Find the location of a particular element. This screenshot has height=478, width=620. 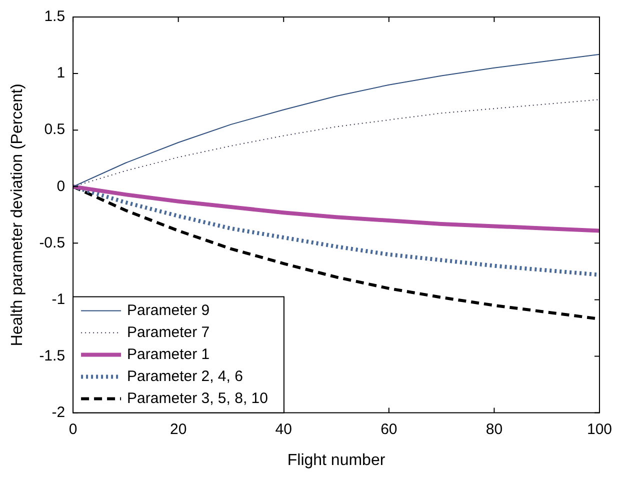

y-tick-label: 1 is located at coordinates (61, 73).